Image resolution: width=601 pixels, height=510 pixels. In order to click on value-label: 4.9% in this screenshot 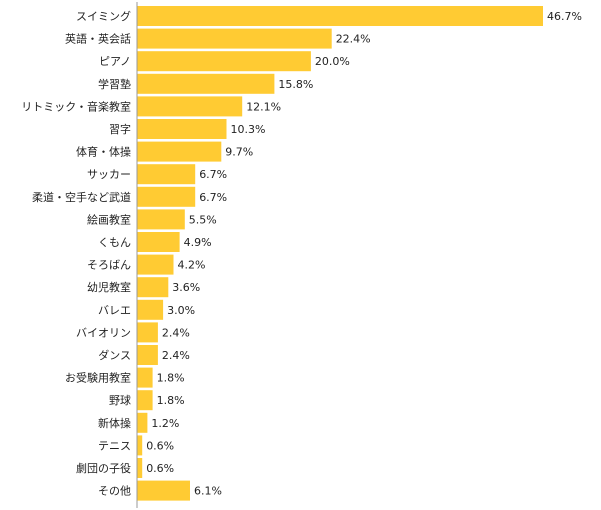, I will do `click(198, 242)`.